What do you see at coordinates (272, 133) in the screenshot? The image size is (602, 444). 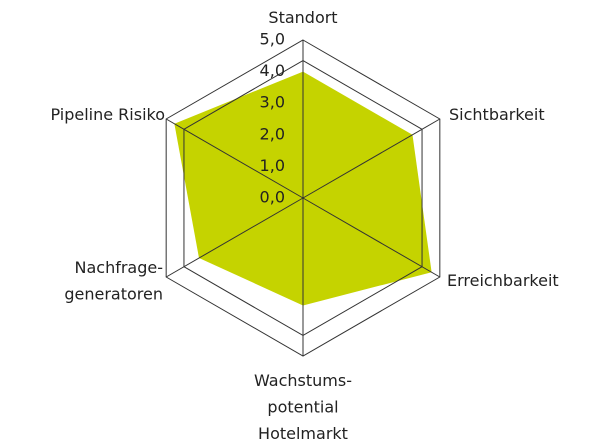 I see `tick-label: 2,0` at bounding box center [272, 133].